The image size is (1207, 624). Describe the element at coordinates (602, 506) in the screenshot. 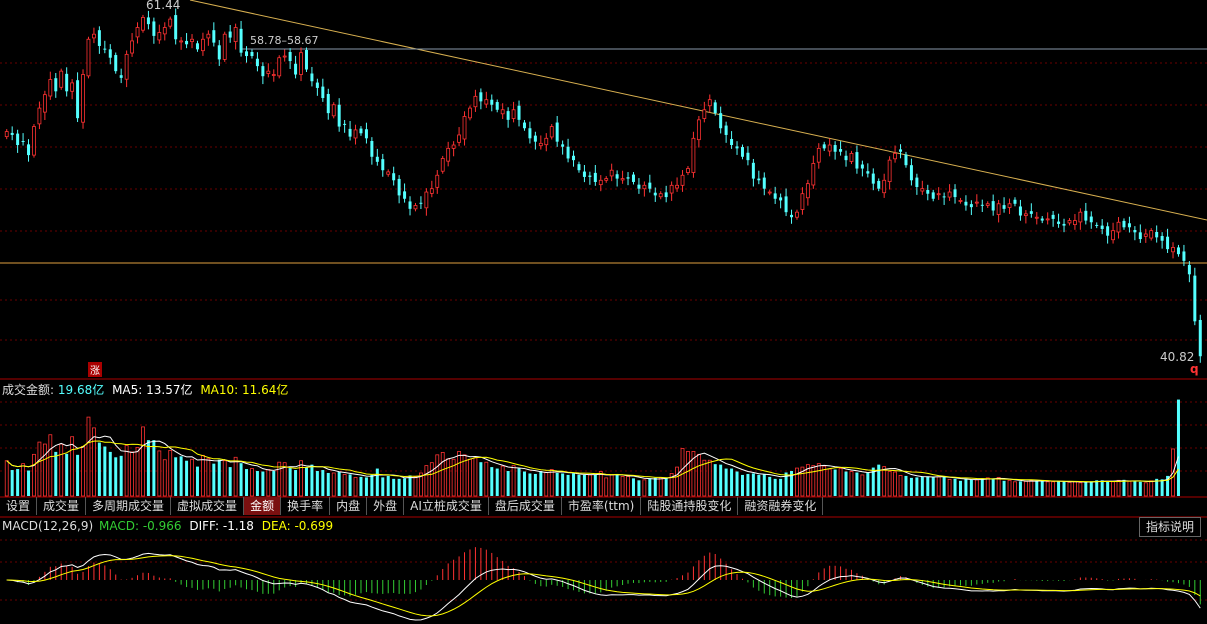

I see `tab-10: 市盈率(ttm)` at that location.